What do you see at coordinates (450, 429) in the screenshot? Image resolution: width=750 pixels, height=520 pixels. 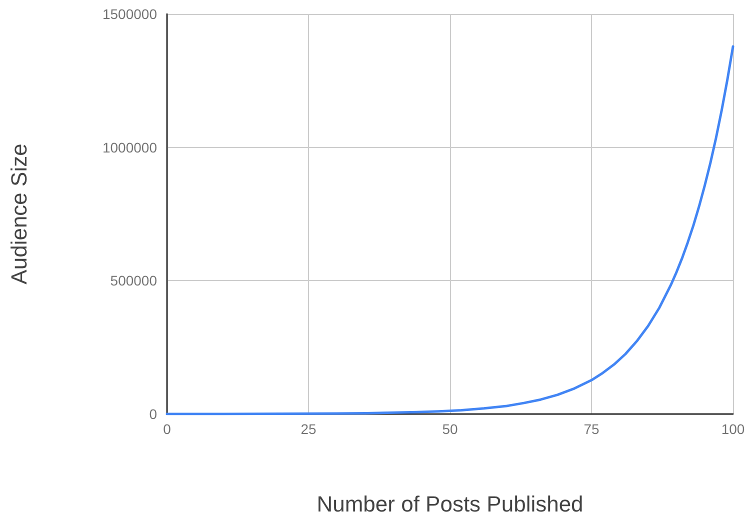 I see `x-tick-label: 50` at bounding box center [450, 429].